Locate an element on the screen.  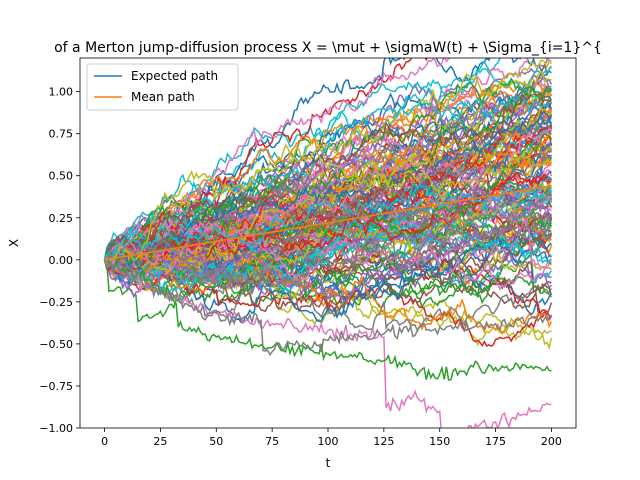
y-tick-label: 0.25 is located at coordinates (61, 218).